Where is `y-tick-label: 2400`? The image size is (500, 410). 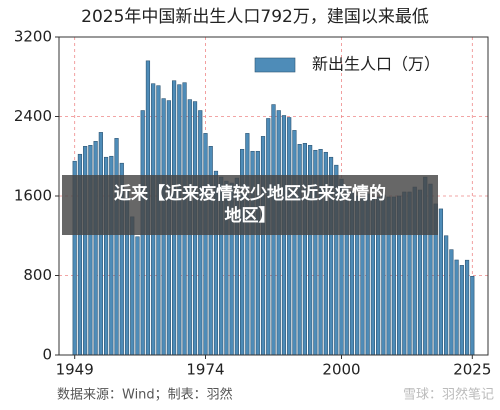 y-tick-label: 2400 is located at coordinates (33, 116).